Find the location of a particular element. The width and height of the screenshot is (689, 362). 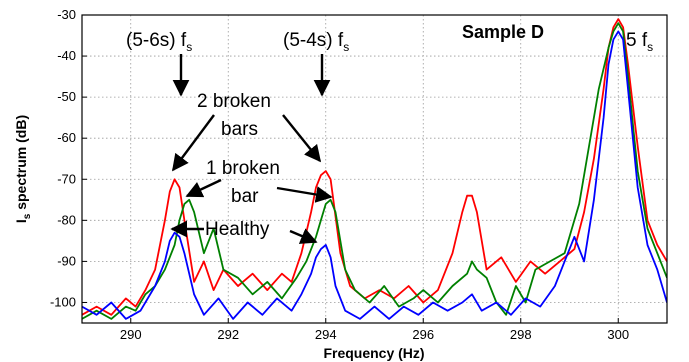

annotation-arrows is located at coordinates (251, 149).